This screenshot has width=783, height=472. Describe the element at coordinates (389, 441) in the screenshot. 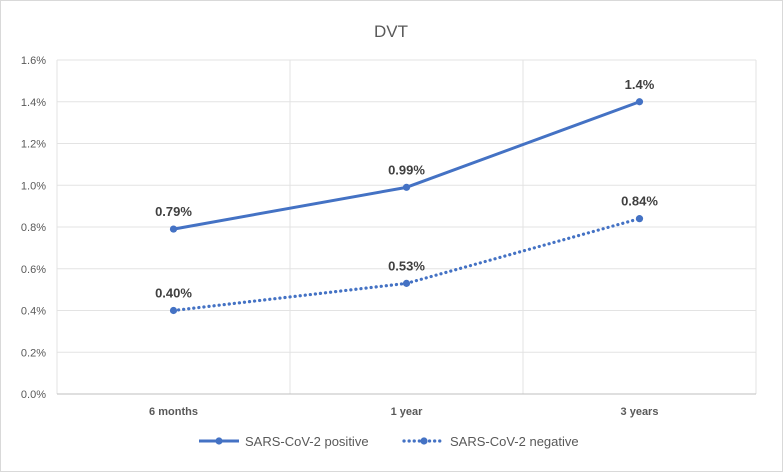

I see `legend: SARS-CoV-2 positive SARS-CoV-2 negative` at that location.